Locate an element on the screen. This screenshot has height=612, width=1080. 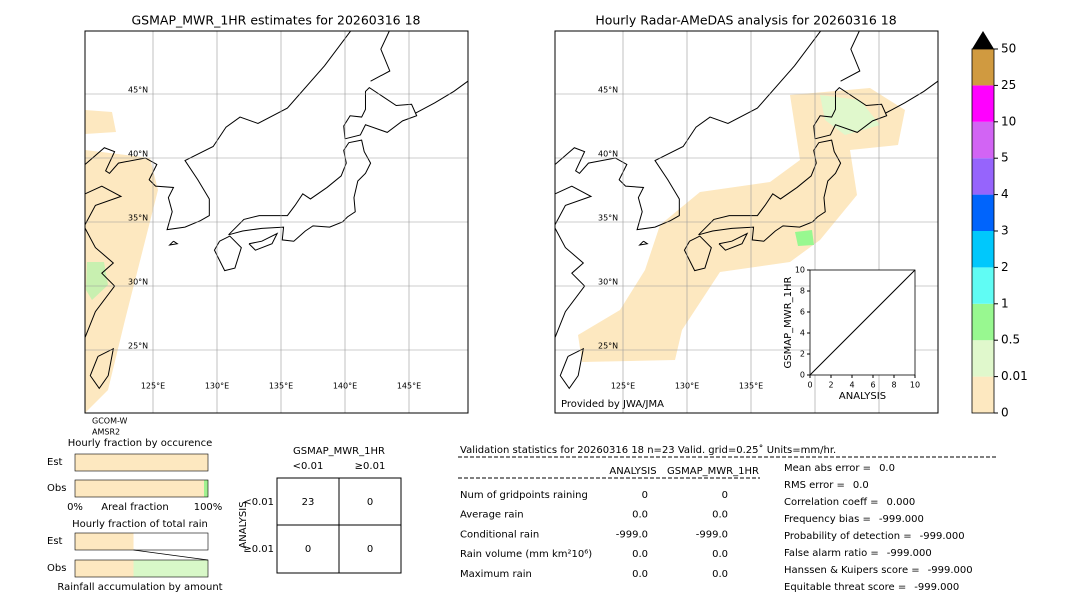
score-label: Probability of detection = is located at coordinates (848, 536).